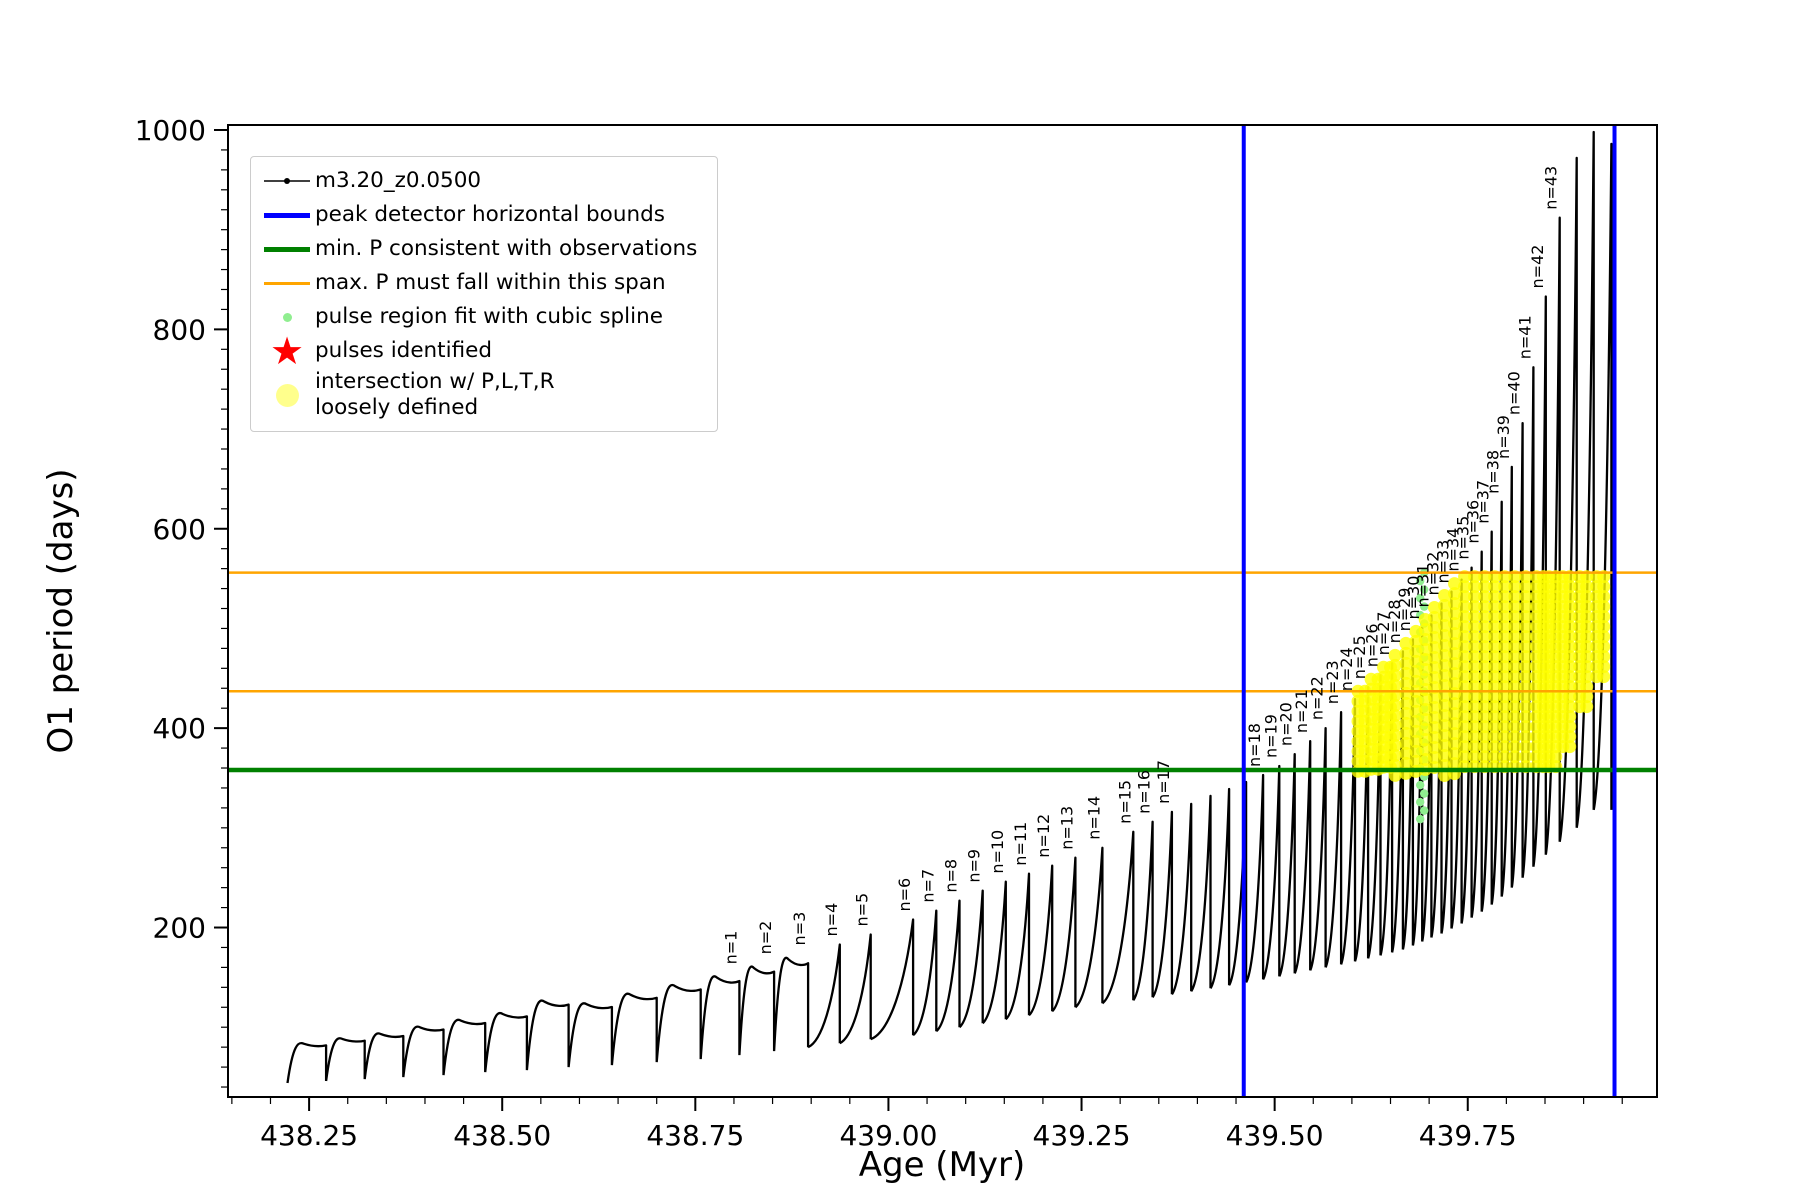 The height and width of the screenshot is (1200, 1800). What do you see at coordinates (695, 1135) in the screenshot?
I see `x-tick-label: 438.75` at bounding box center [695, 1135].